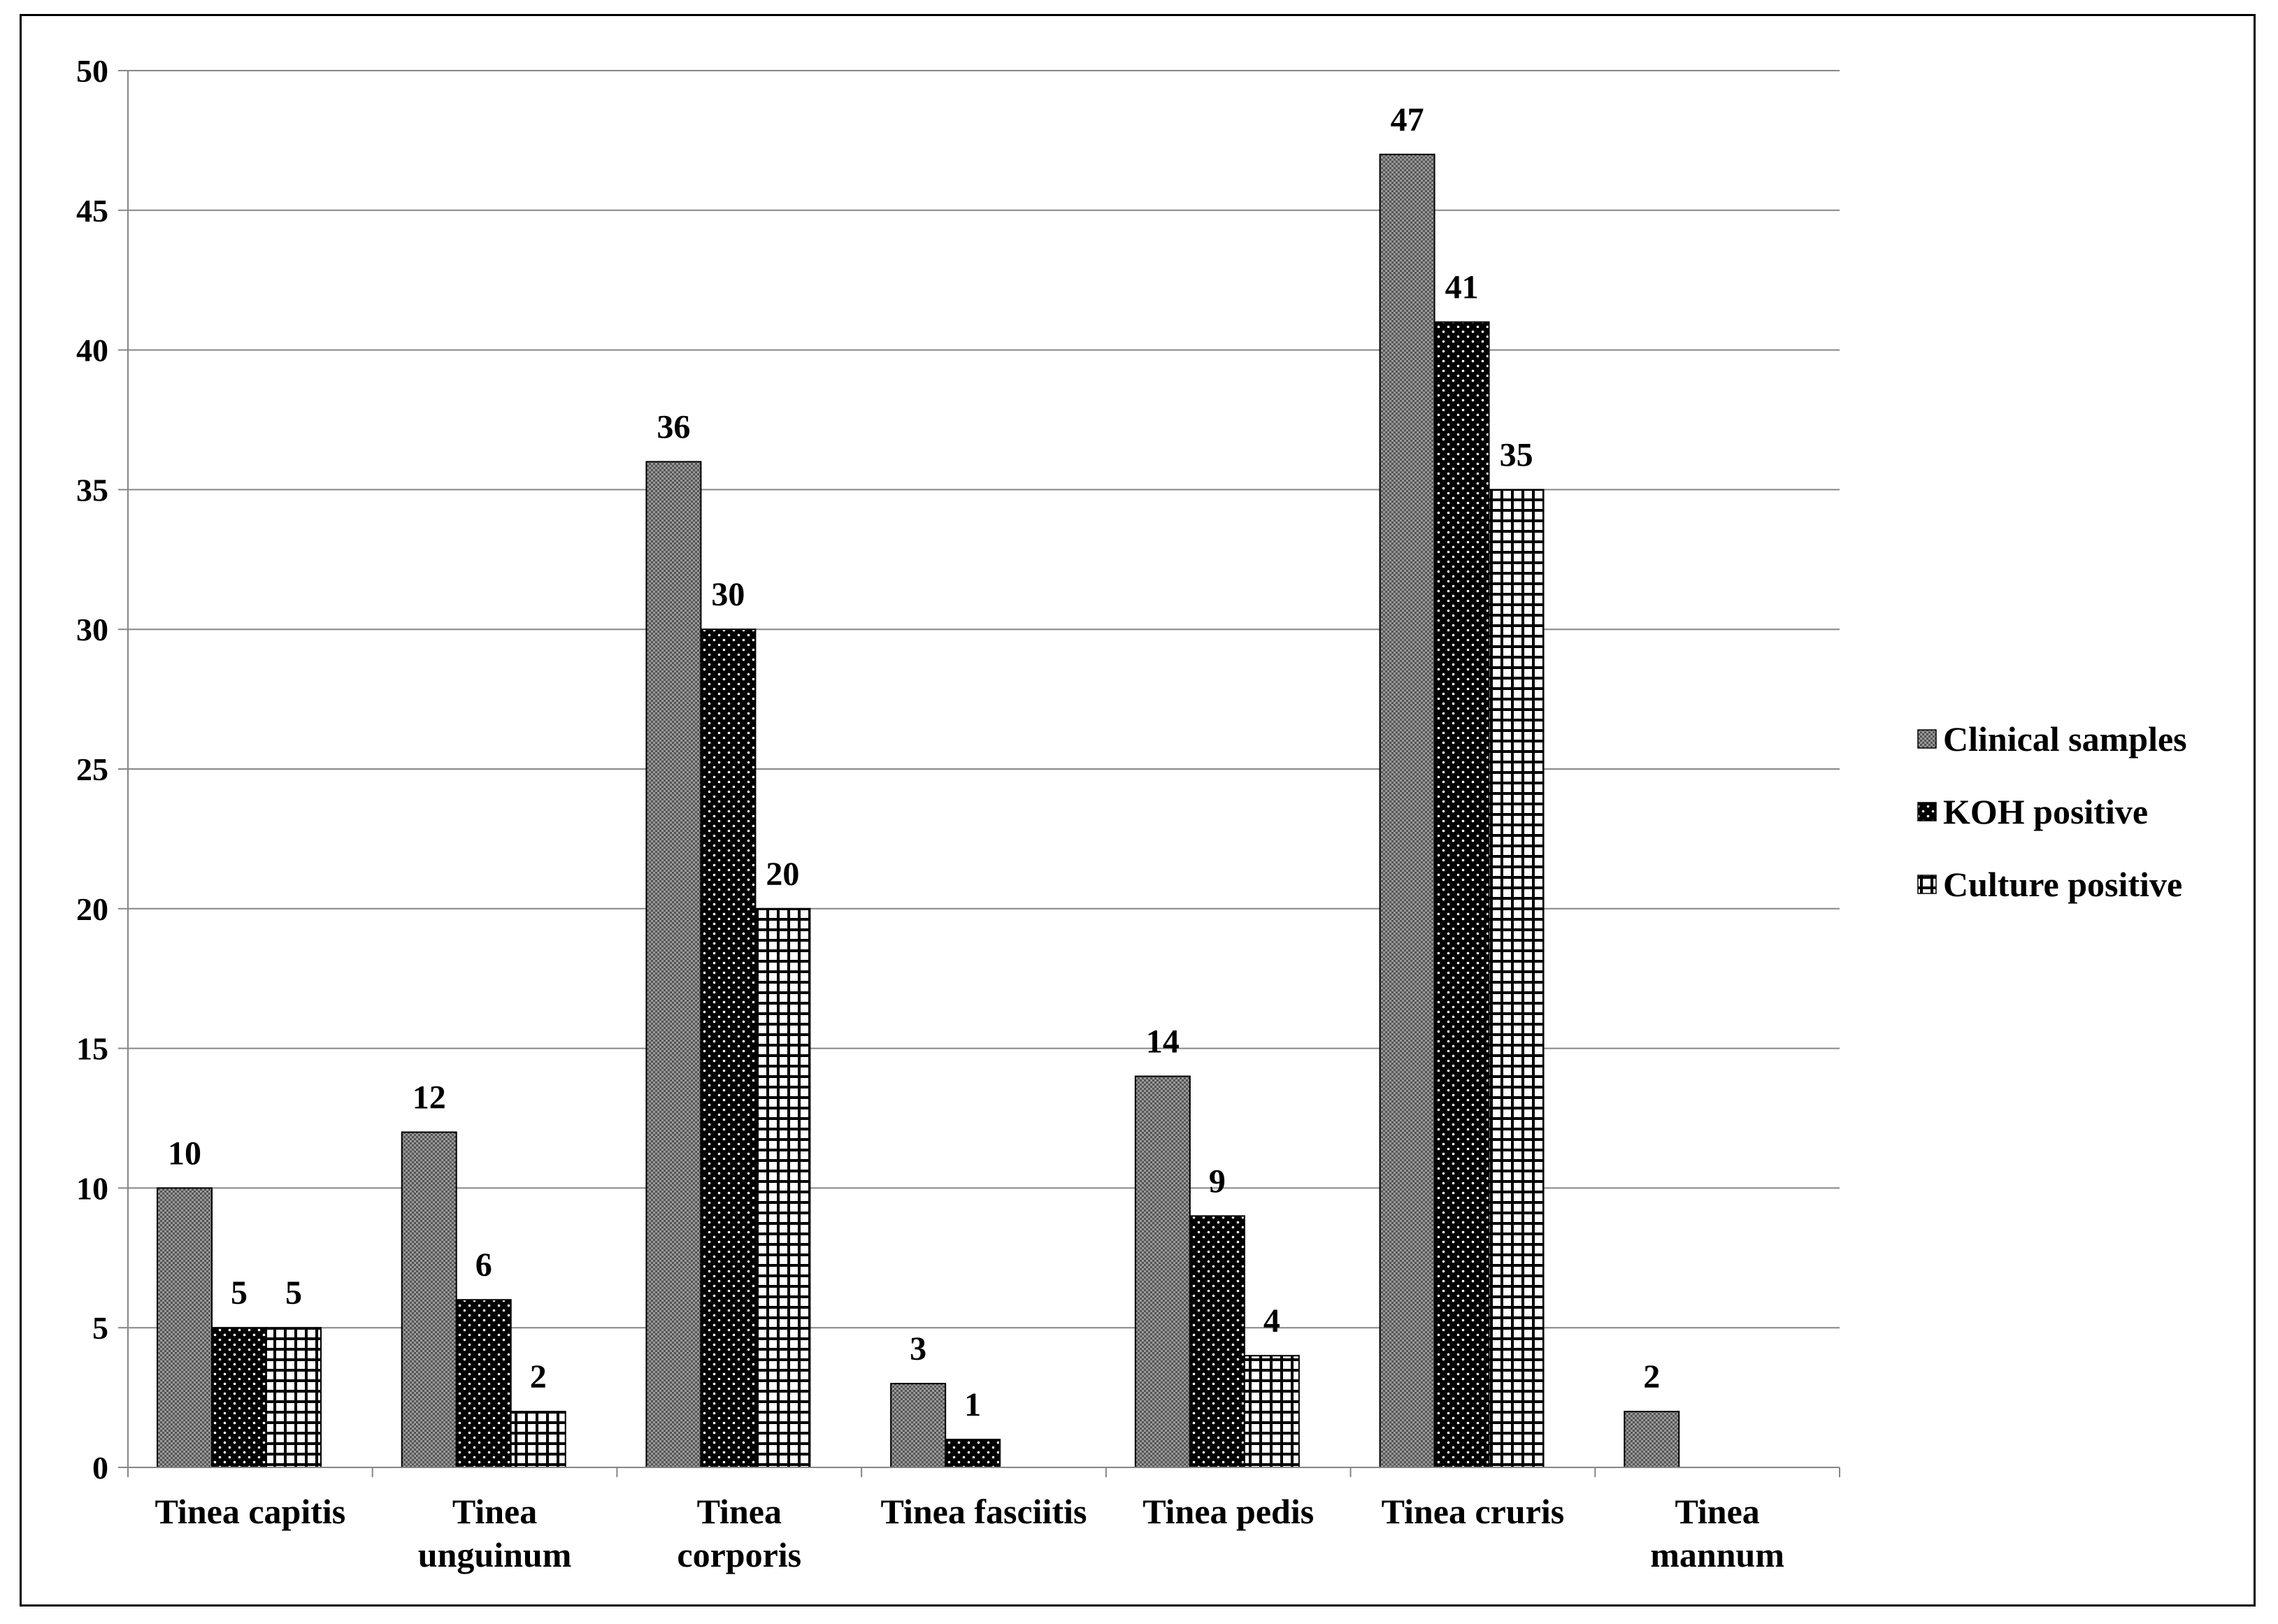 The image size is (2278, 1624). What do you see at coordinates (92, 1049) in the screenshot?
I see `y-tick-label: 15` at bounding box center [92, 1049].